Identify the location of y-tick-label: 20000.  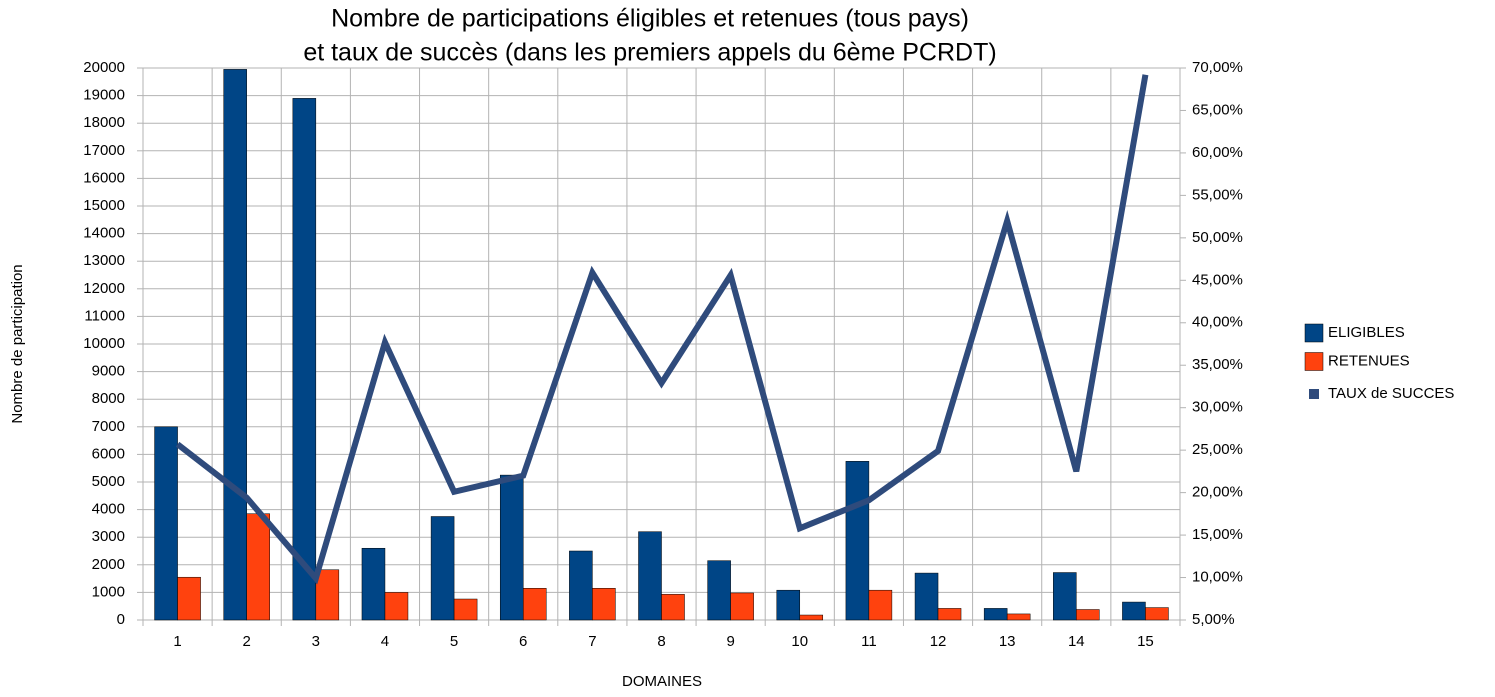
(104, 67).